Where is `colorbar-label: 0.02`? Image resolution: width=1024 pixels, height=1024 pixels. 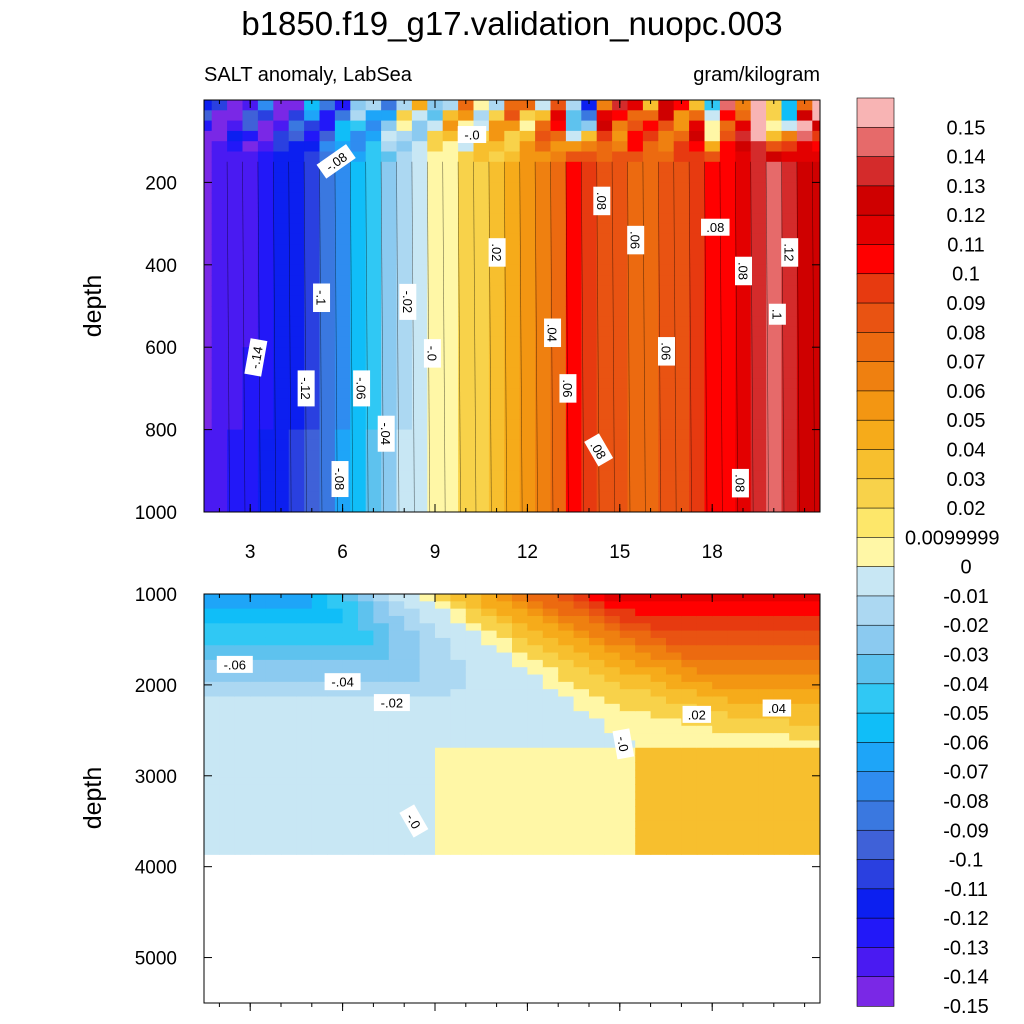 colorbar-label: 0.02 is located at coordinates (966, 509).